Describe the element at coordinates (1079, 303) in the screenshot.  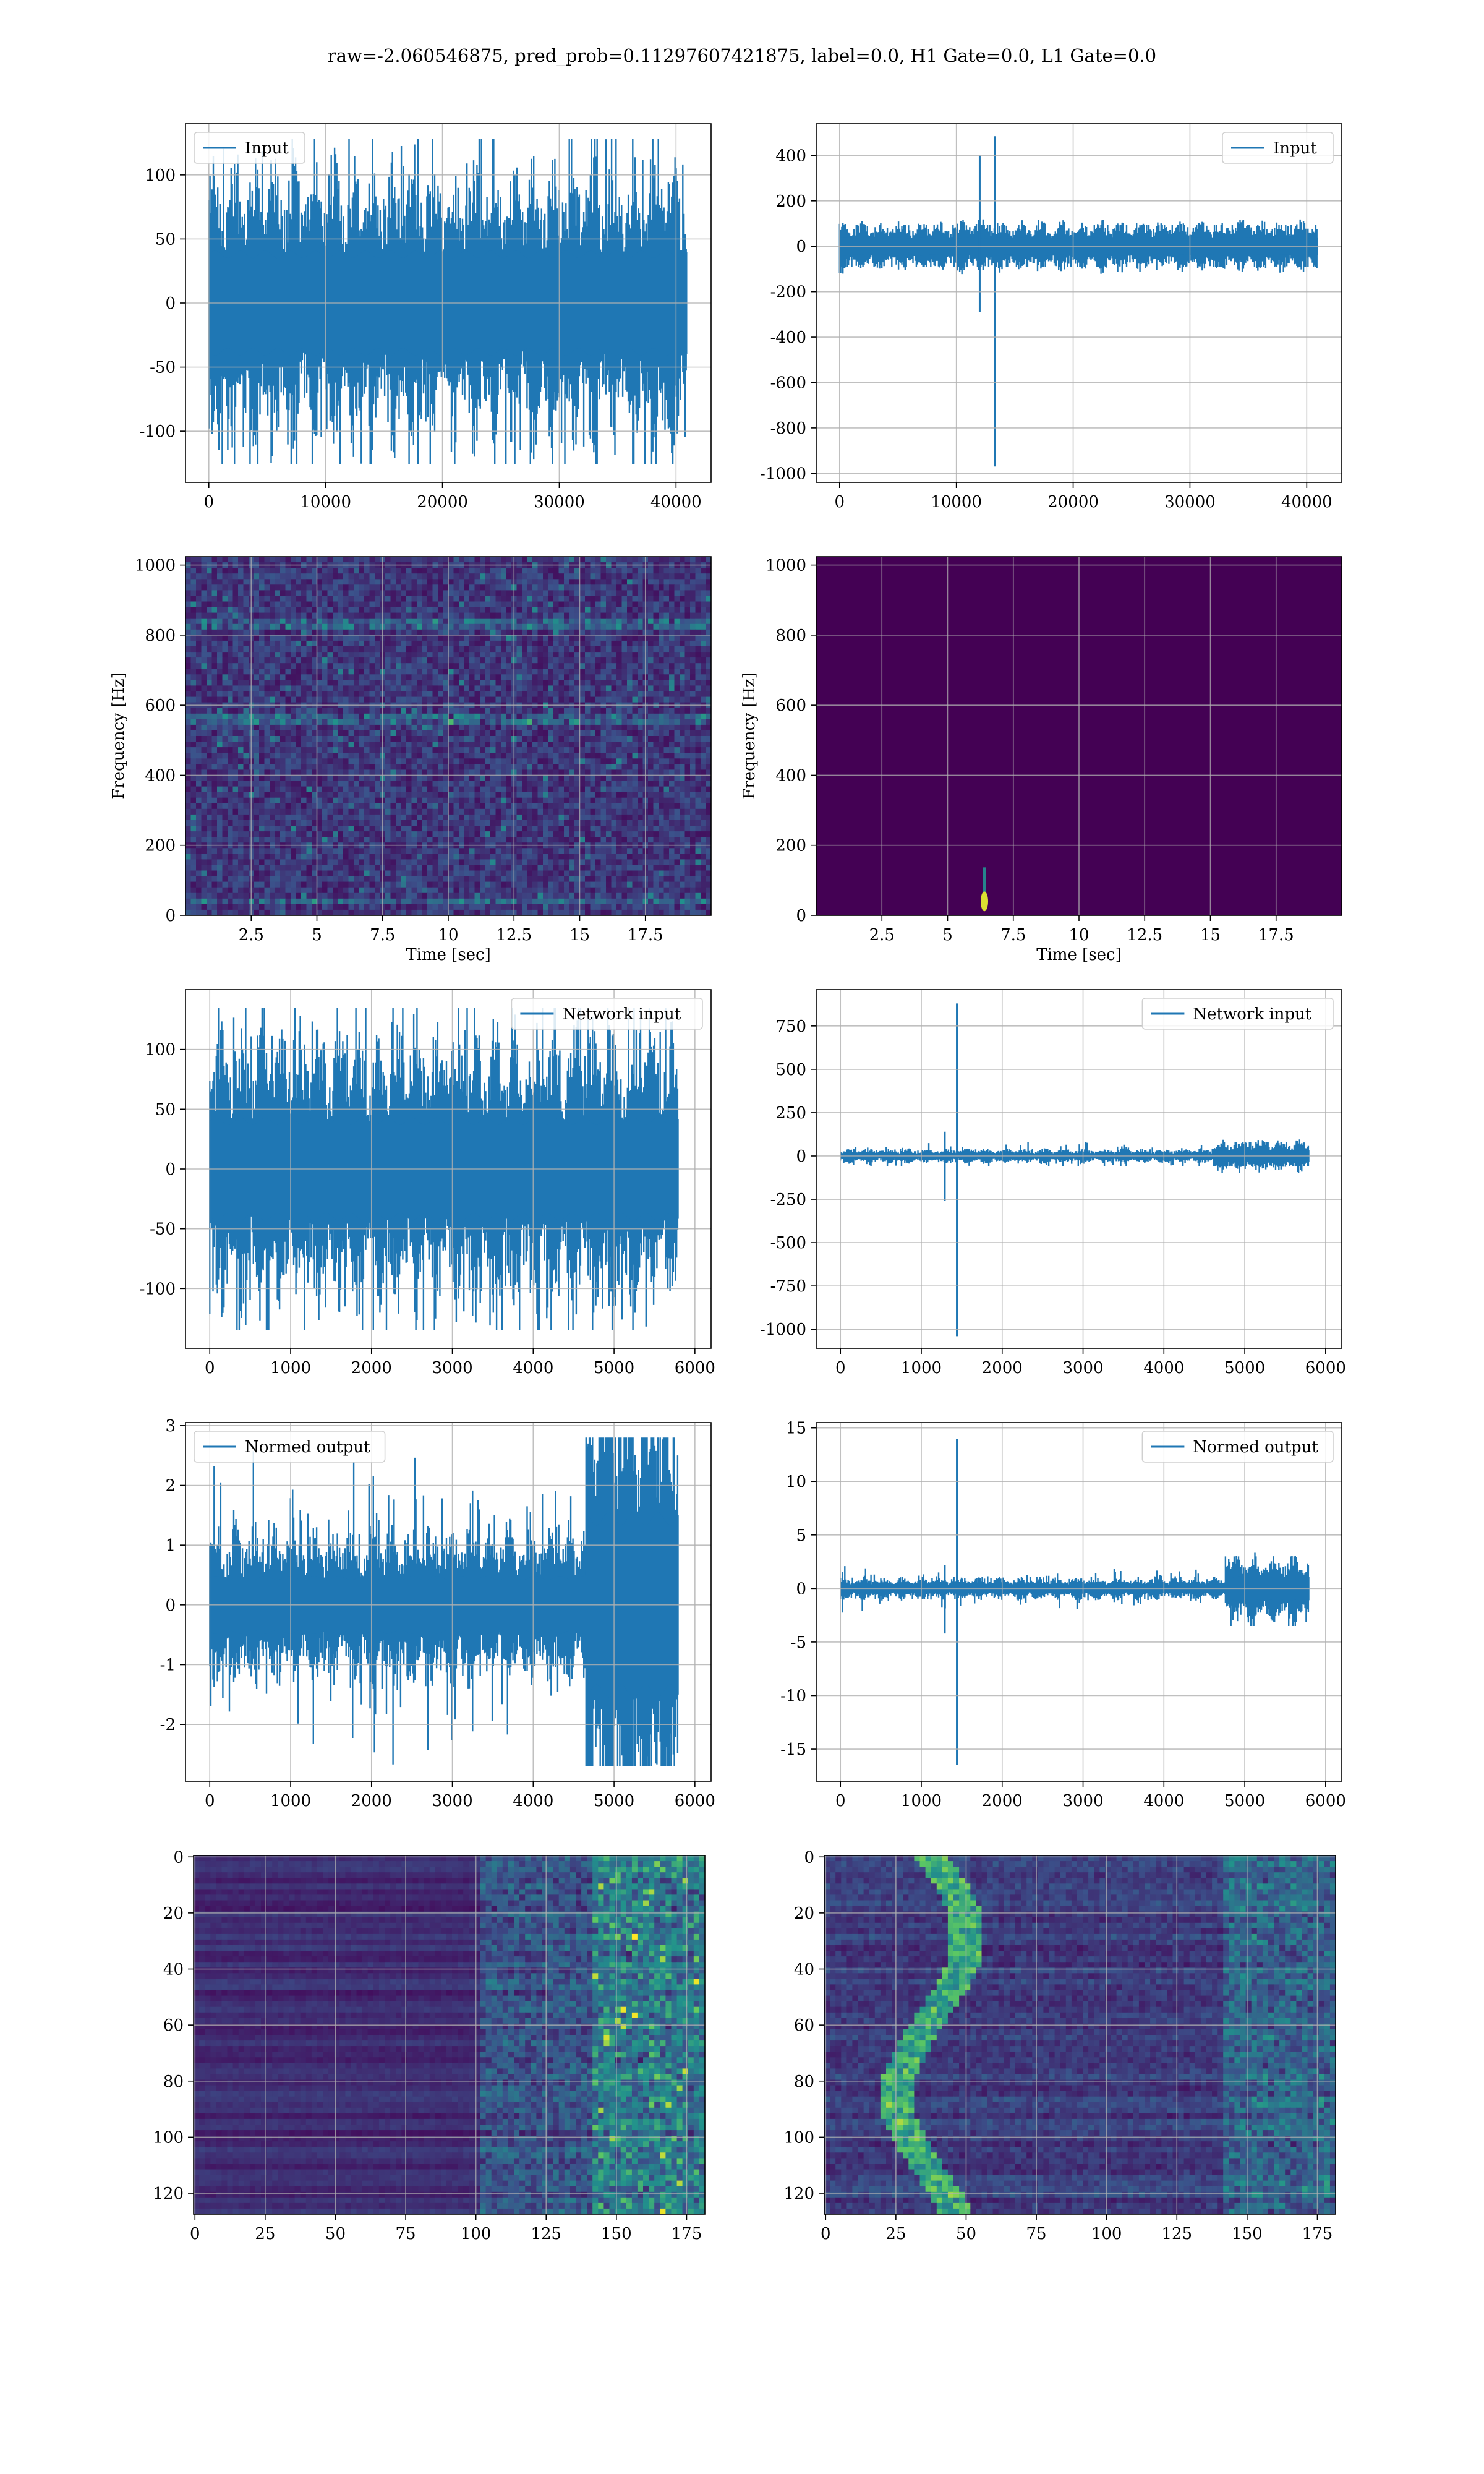
I see `input-l1-grid` at that location.